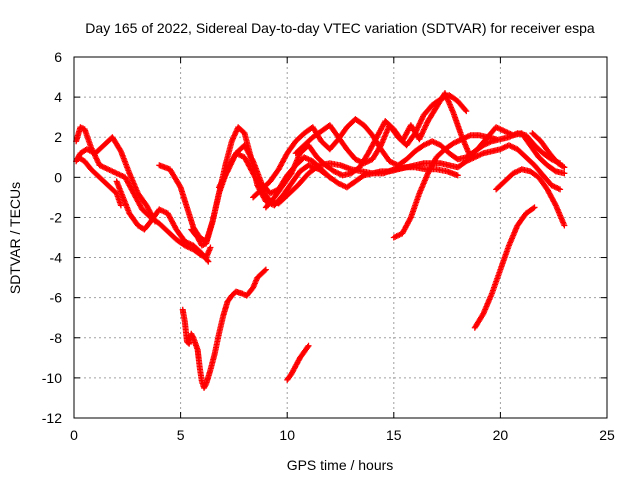  What do you see at coordinates (181, 435) in the screenshot?
I see `x-tick-label: 5` at bounding box center [181, 435].